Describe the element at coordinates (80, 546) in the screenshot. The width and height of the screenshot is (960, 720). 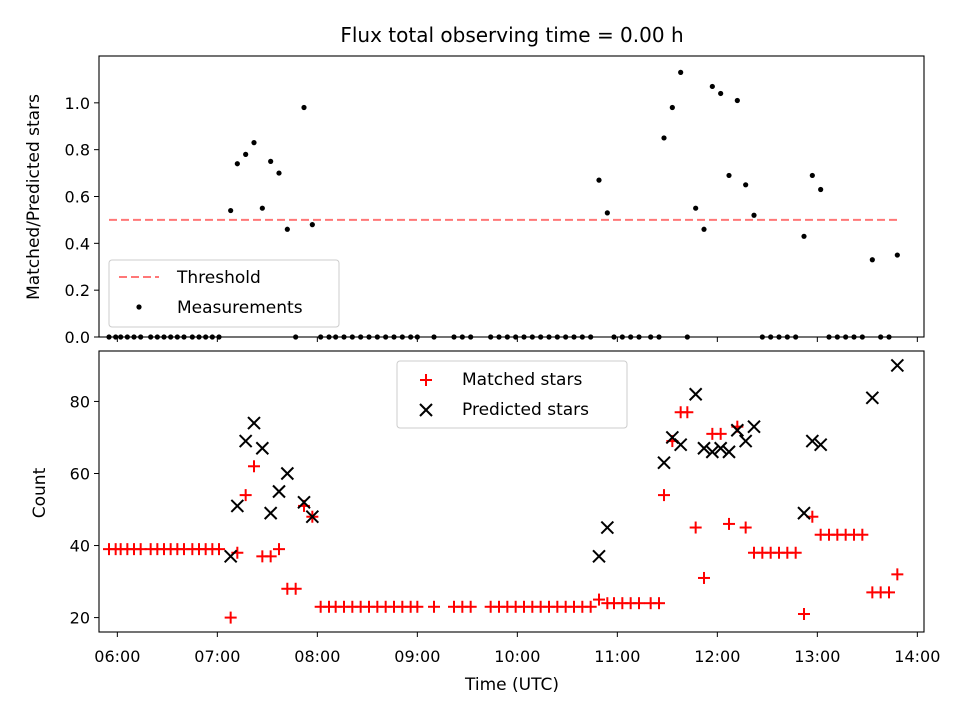
I see `count-y-tick-label: 40` at that location.